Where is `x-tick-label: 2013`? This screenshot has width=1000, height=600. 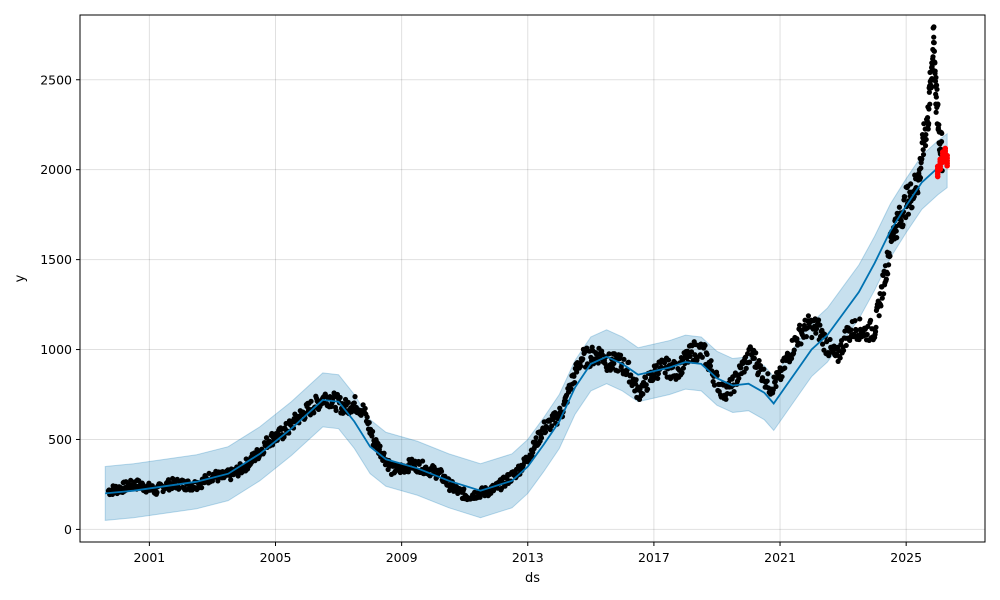
x-tick-label: 2013 is located at coordinates (528, 557).